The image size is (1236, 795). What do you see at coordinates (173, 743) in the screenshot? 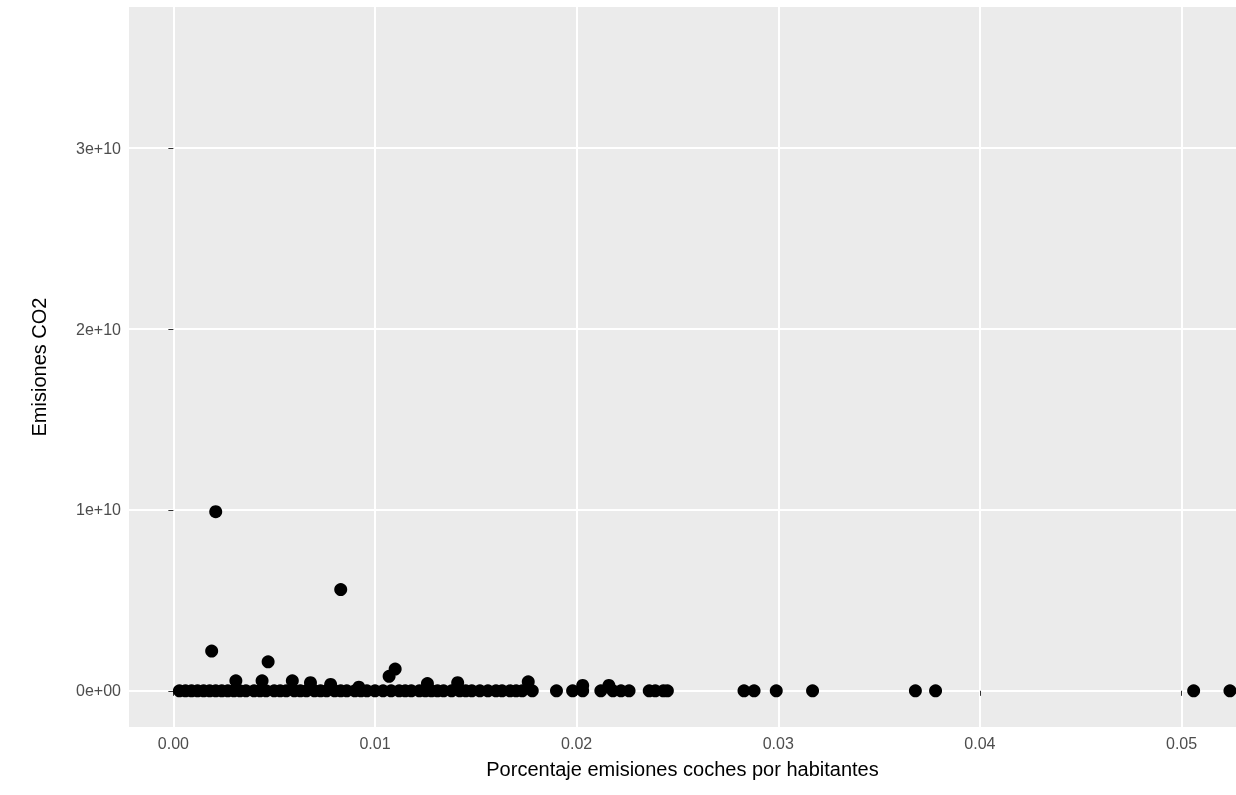
I see `x-tick-label: 0.00` at bounding box center [173, 743].